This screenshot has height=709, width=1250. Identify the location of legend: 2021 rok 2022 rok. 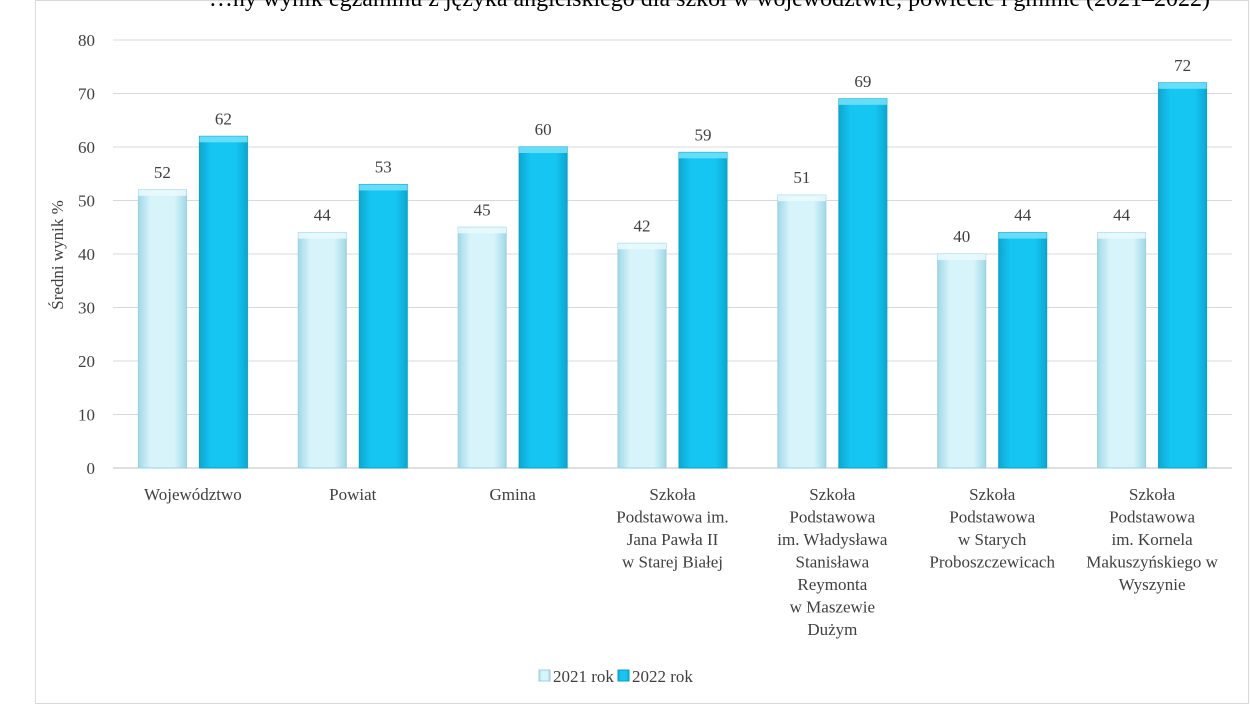
(615, 676).